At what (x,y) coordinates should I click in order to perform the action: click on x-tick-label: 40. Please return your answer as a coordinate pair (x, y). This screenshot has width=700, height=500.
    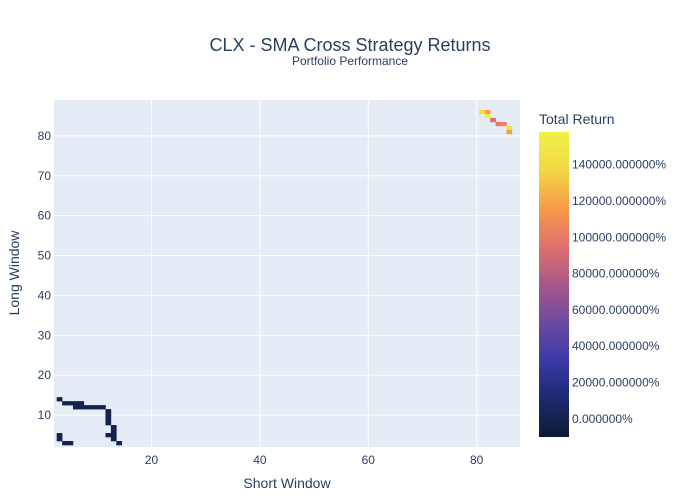
    Looking at the image, I should click on (260, 460).